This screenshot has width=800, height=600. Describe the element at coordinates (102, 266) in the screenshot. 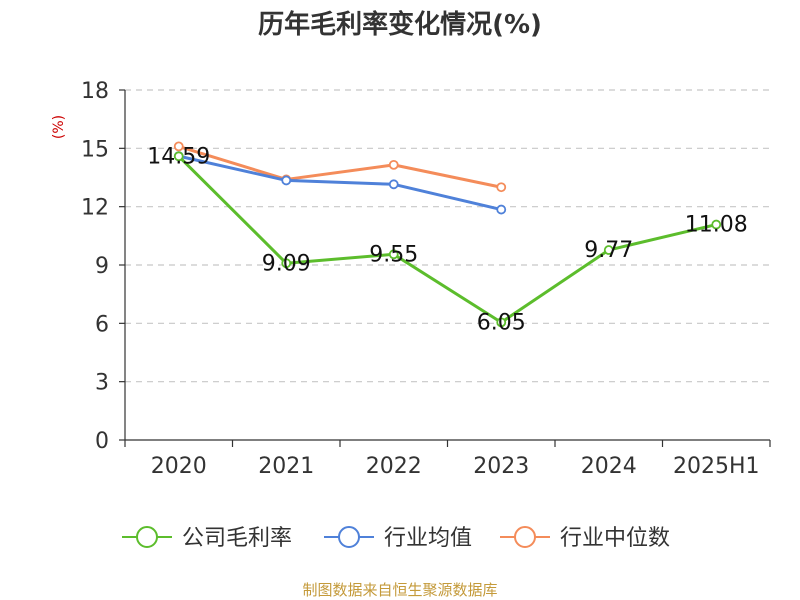

I see `y-tick-label: 9` at that location.